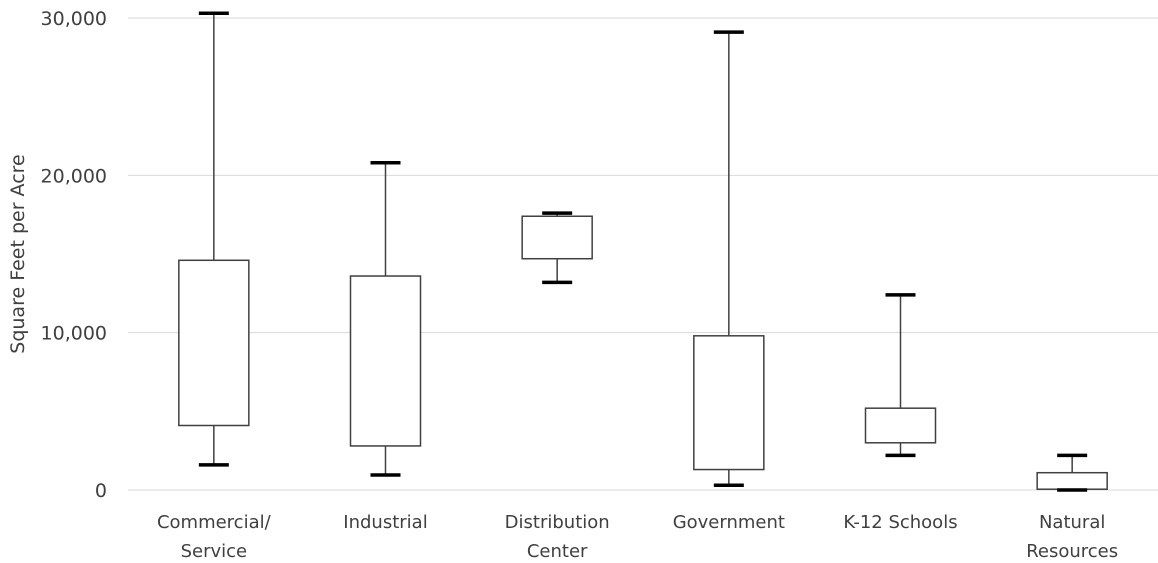 This screenshot has width=1158, height=563. Describe the element at coordinates (557, 551) in the screenshot. I see `category-label-2-line-1: Center` at that location.